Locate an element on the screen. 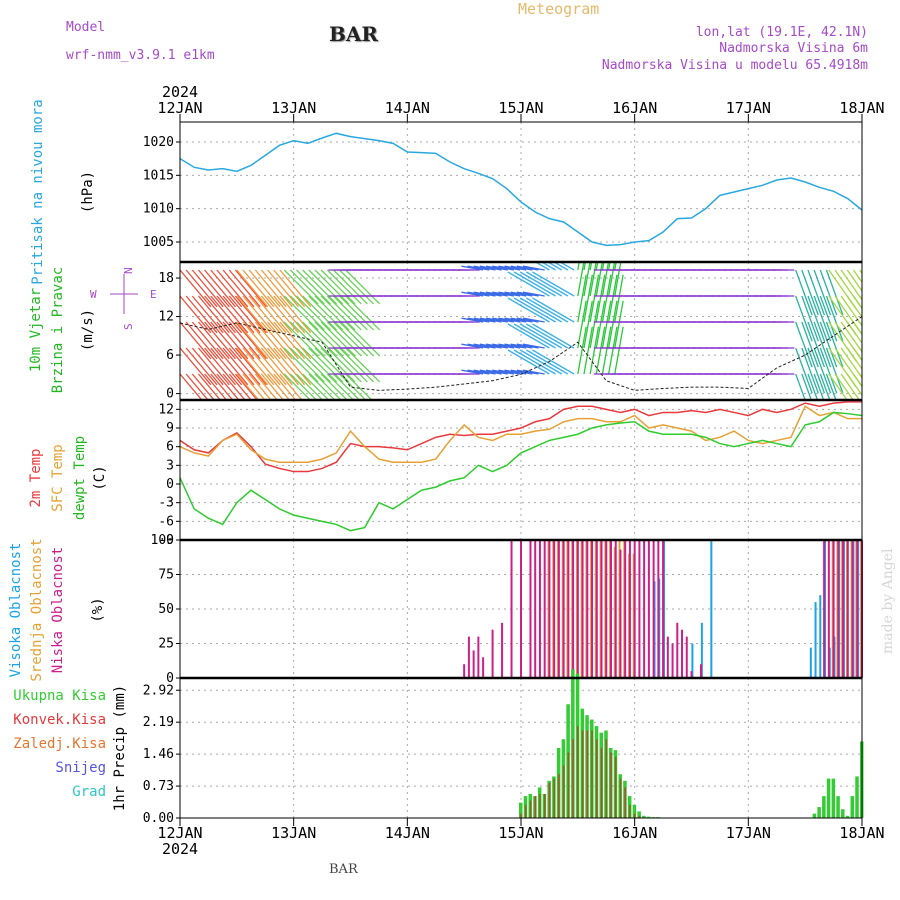 The image size is (900, 900). y-tick-label: 2.92 is located at coordinates (158, 690).